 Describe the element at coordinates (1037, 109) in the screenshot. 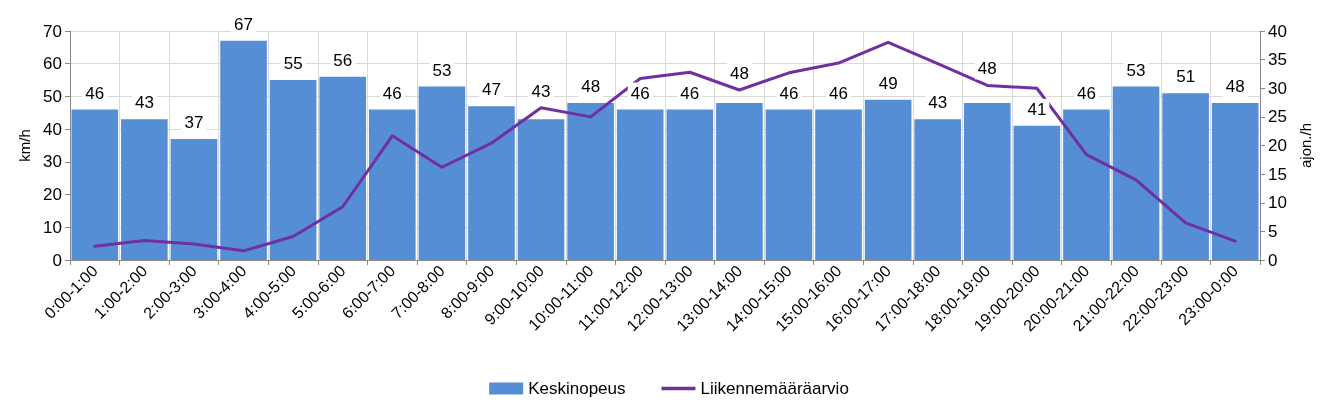

I see `data-label: 41` at that location.